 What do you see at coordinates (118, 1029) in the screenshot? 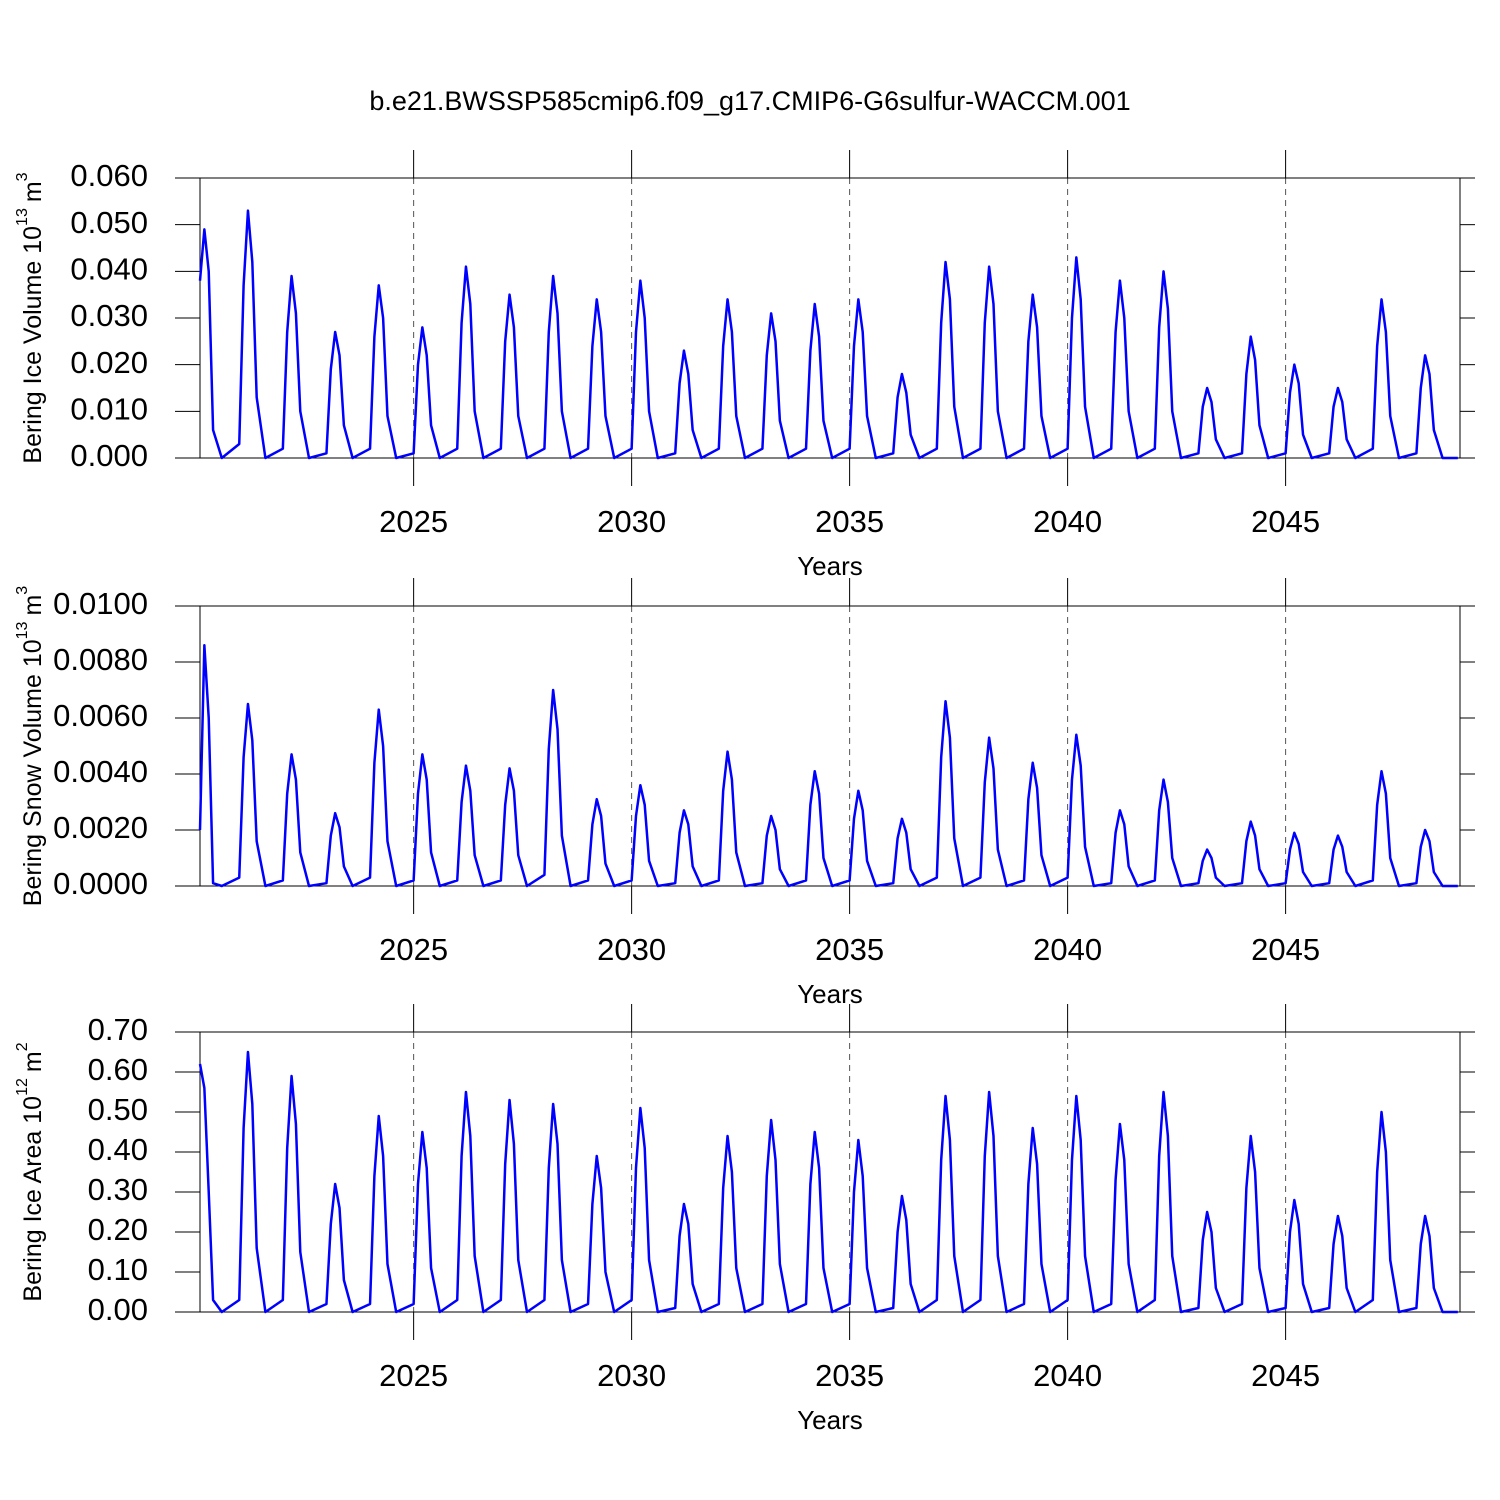
I see `y-tick-label: 0.70` at bounding box center [118, 1029].